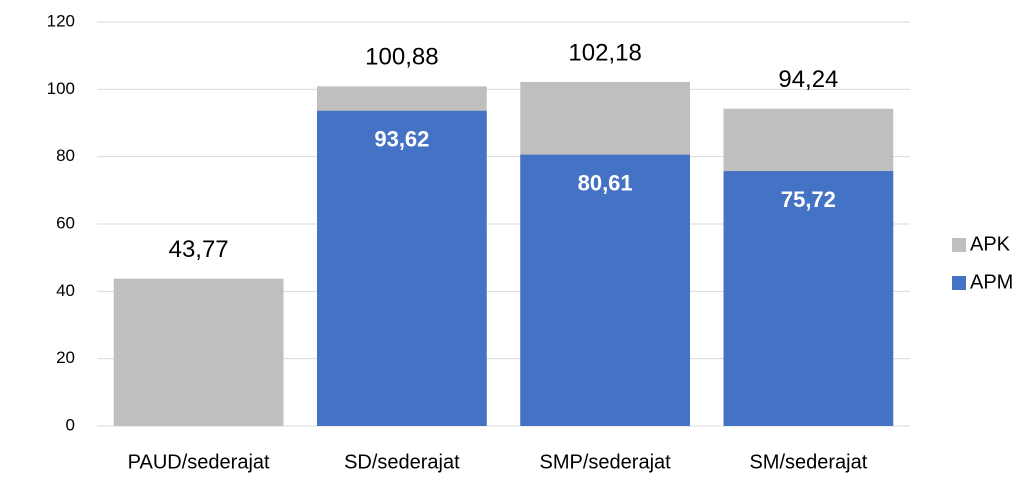 The width and height of the screenshot is (1025, 481). Describe the element at coordinates (65, 357) in the screenshot. I see `y-tick-label: 20` at that location.